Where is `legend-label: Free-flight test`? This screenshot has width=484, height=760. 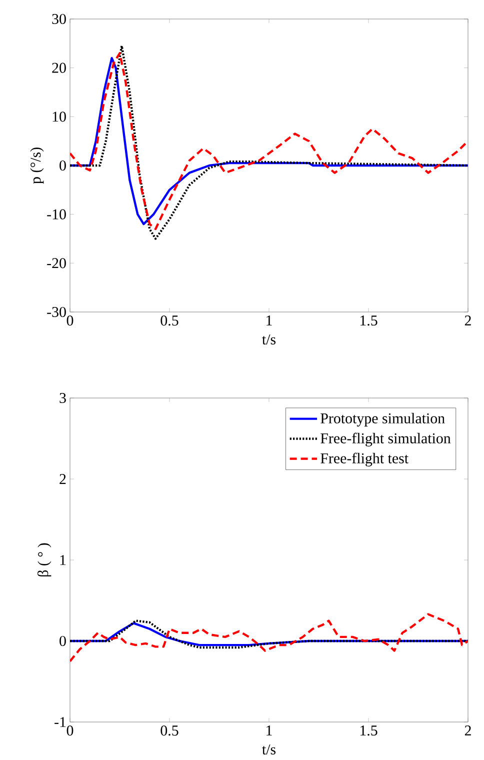 legend-label: Free-flight test is located at coordinates (364, 459).